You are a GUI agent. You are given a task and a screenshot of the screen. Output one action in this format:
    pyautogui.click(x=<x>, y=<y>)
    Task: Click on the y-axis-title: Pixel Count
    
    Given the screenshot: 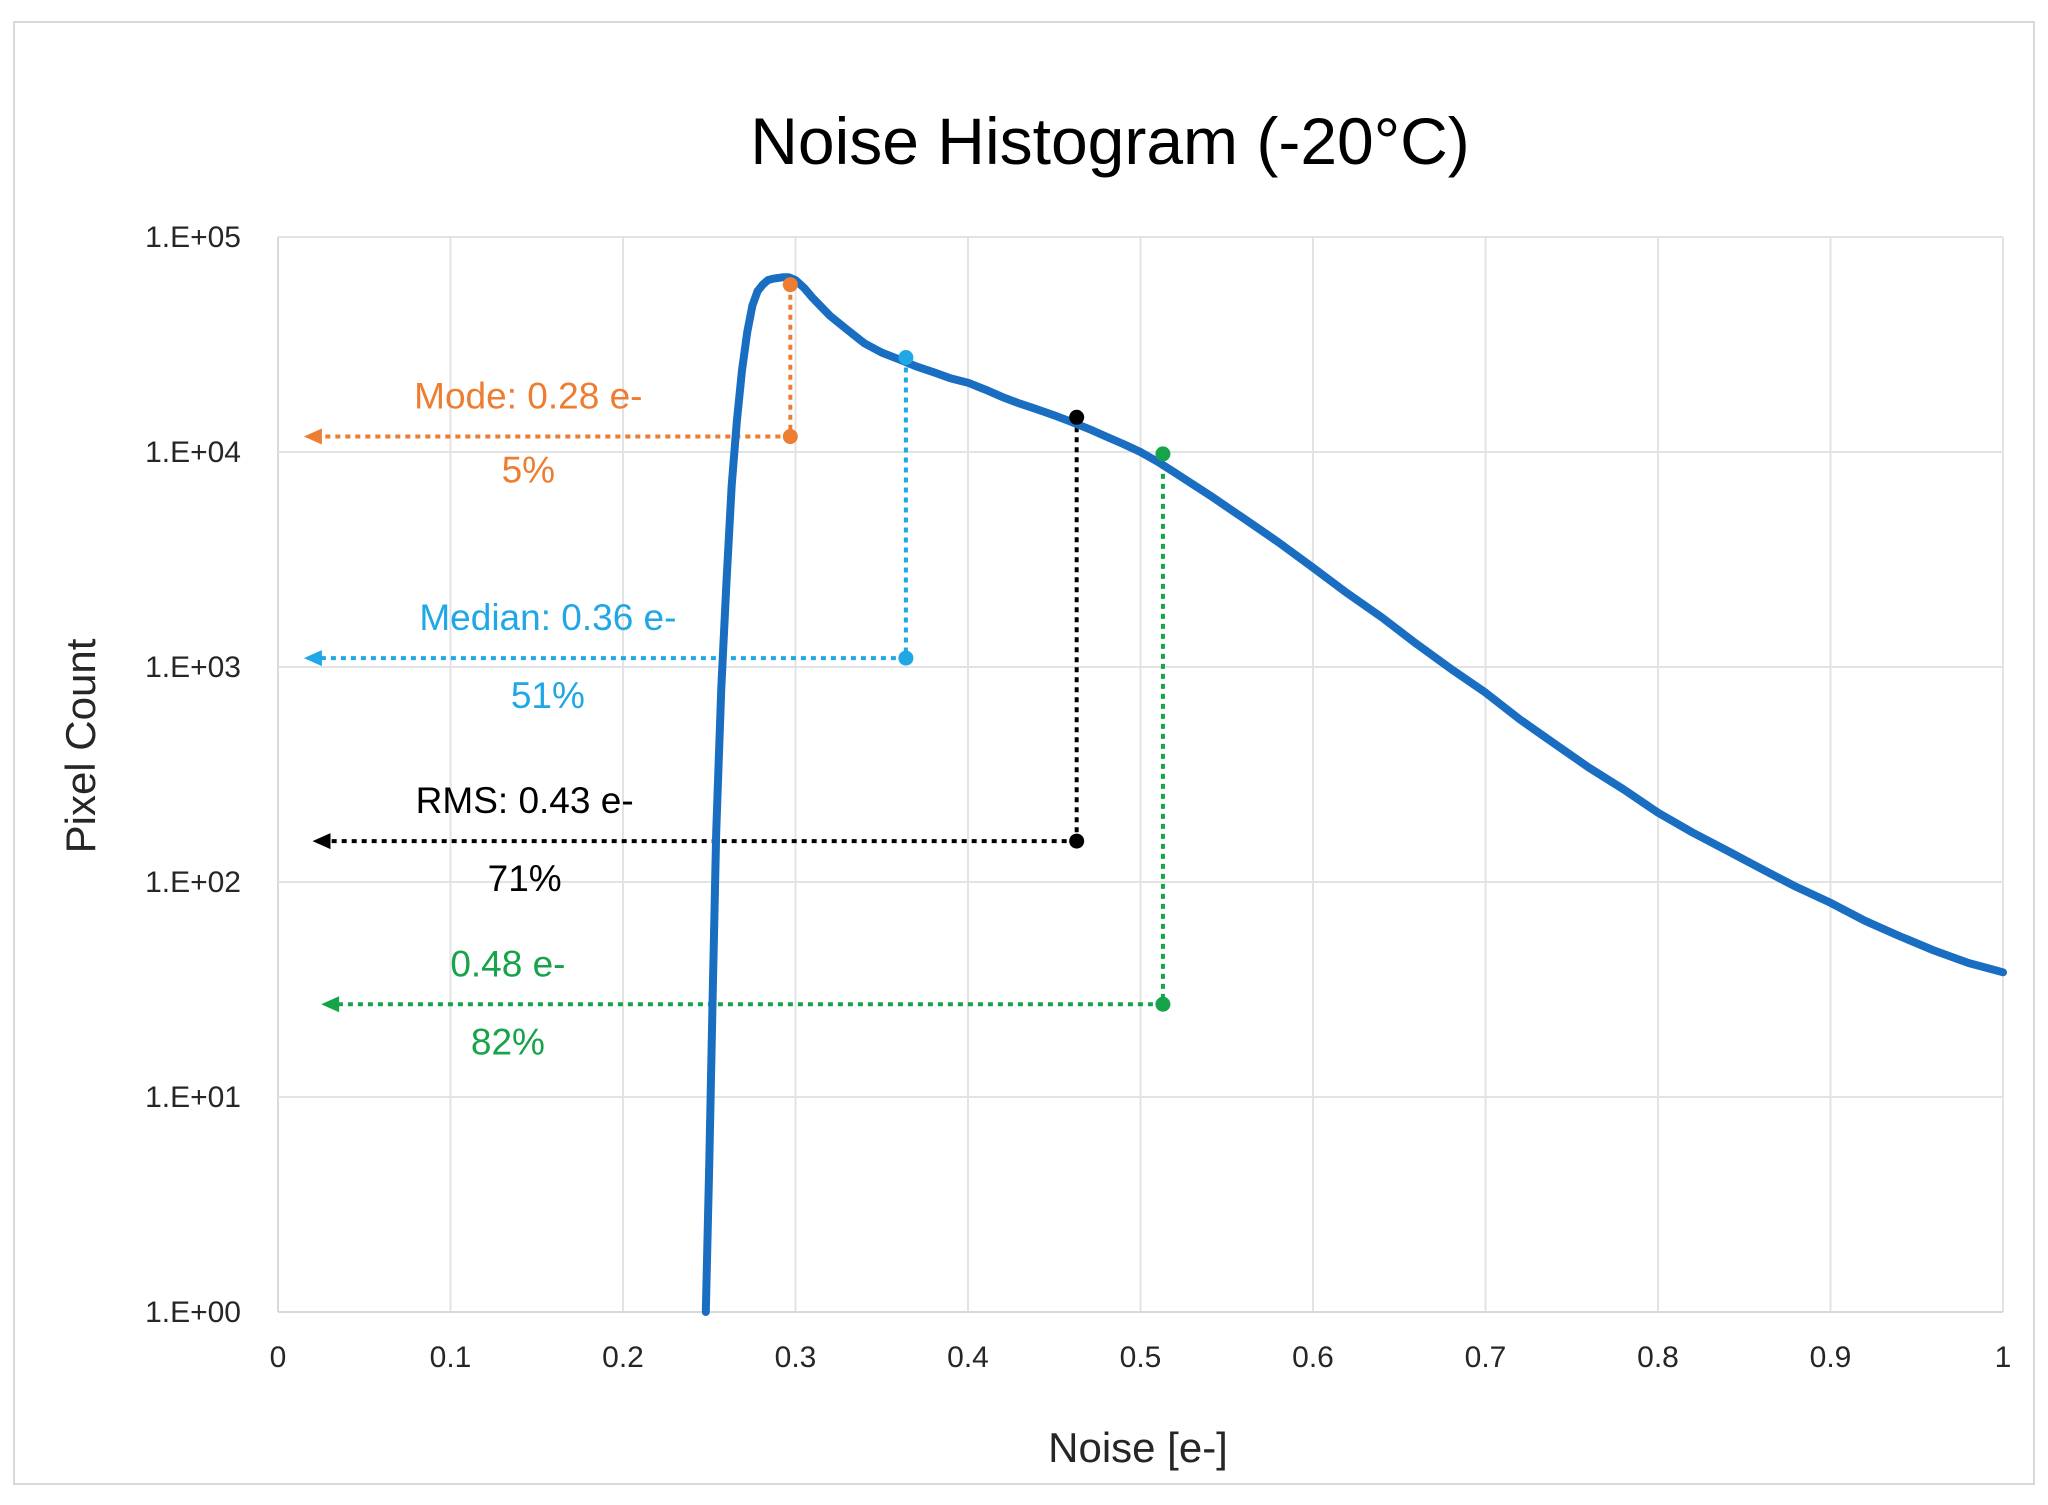 What is the action you would take?
    pyautogui.click(x=80, y=745)
    